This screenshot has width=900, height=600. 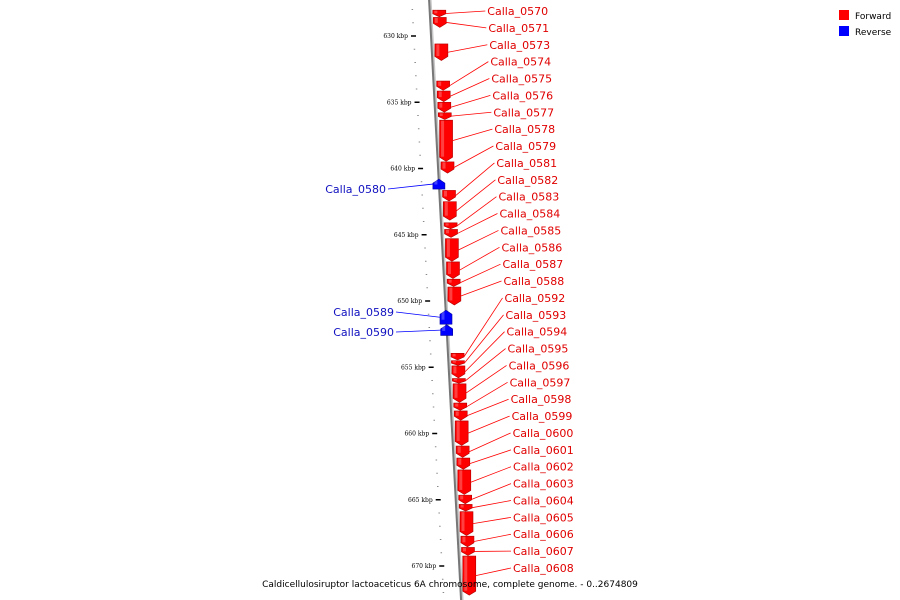 What do you see at coordinates (420, 500) in the screenshot?
I see `tick-label: 665 kbp` at bounding box center [420, 500].